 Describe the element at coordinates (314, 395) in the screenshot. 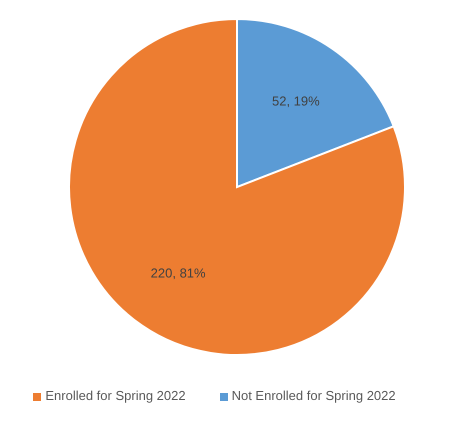

I see `legend-label: Not Enrolled for Spring 2022` at that location.